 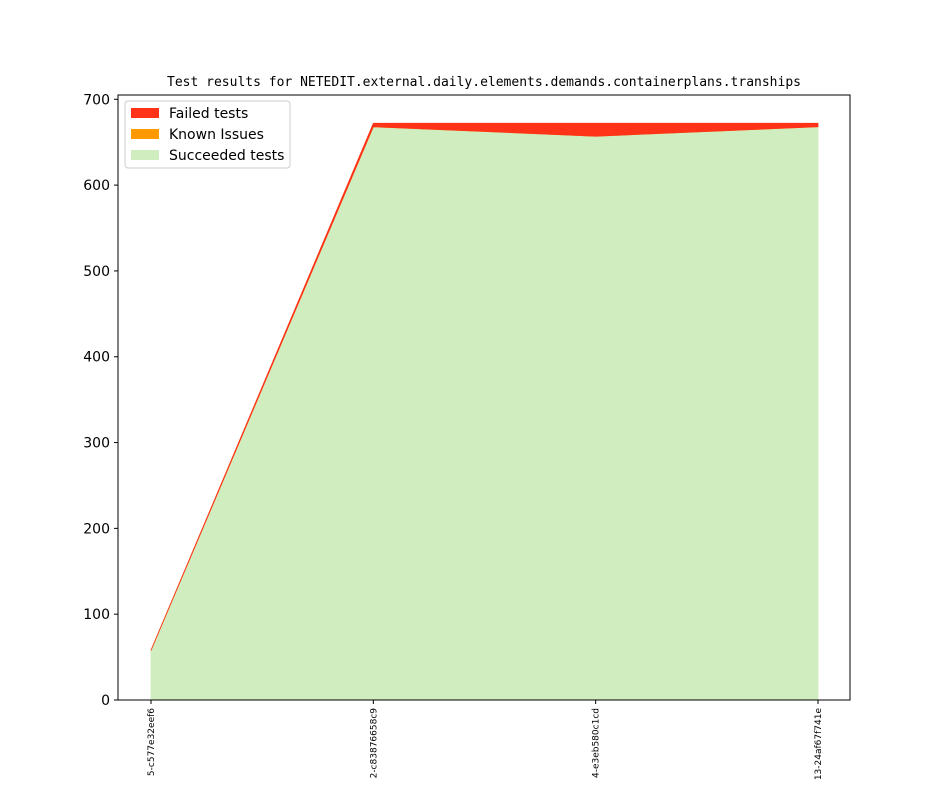 What do you see at coordinates (96, 100) in the screenshot?
I see `y-tick-label: 700` at bounding box center [96, 100].